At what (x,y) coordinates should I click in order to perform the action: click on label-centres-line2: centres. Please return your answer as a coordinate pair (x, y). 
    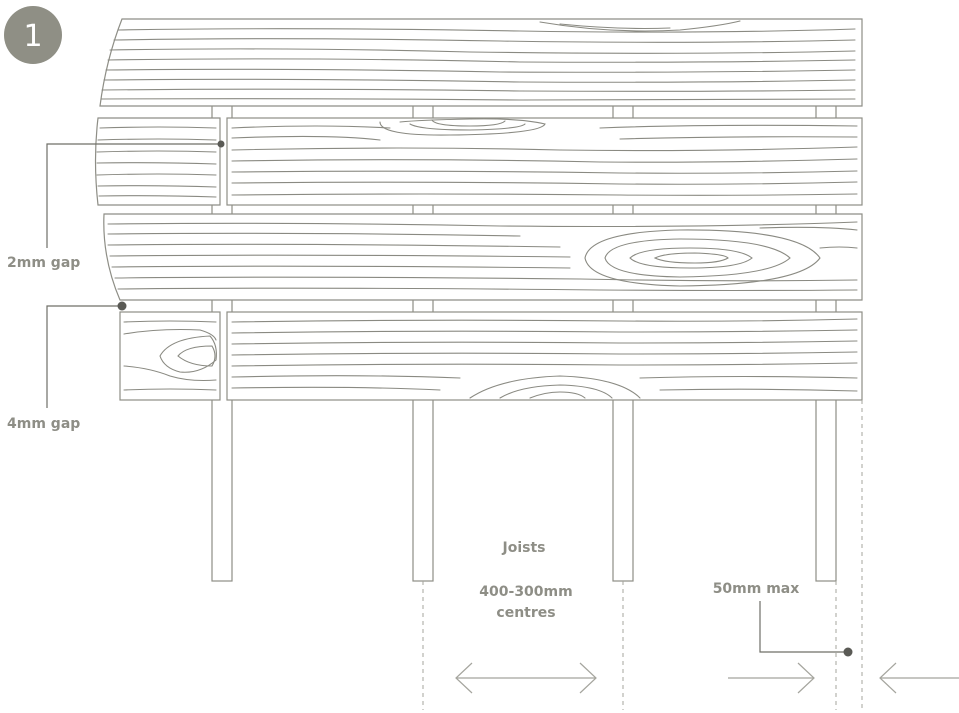
    Looking at the image, I should click on (525, 613).